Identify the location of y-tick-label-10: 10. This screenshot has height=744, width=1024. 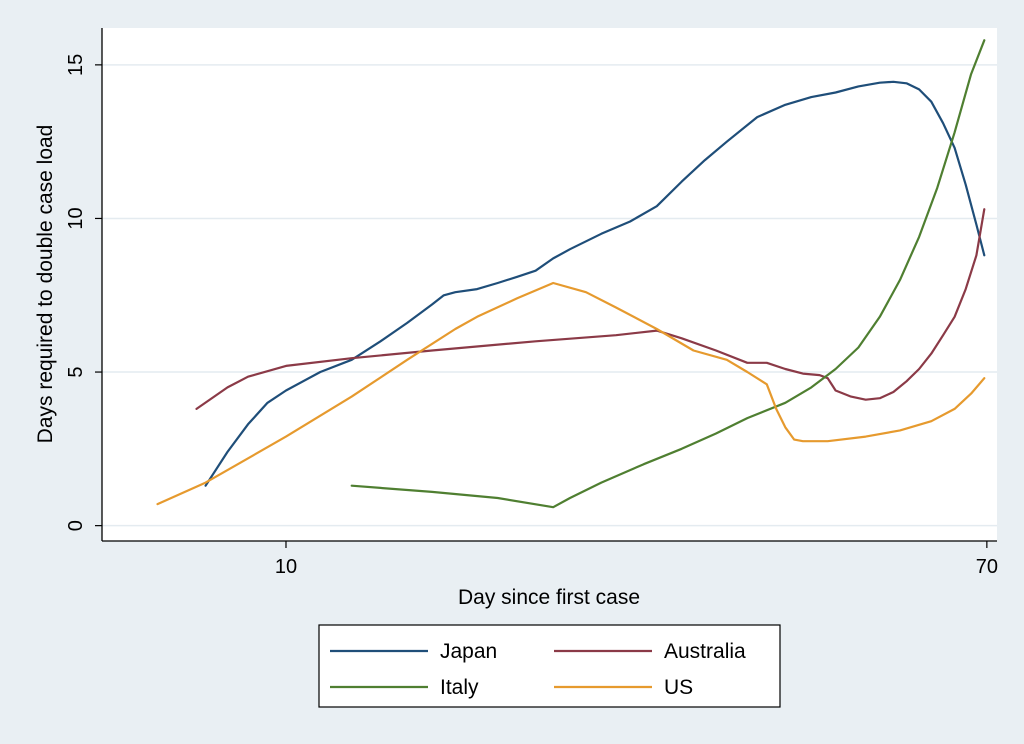
(76, 218).